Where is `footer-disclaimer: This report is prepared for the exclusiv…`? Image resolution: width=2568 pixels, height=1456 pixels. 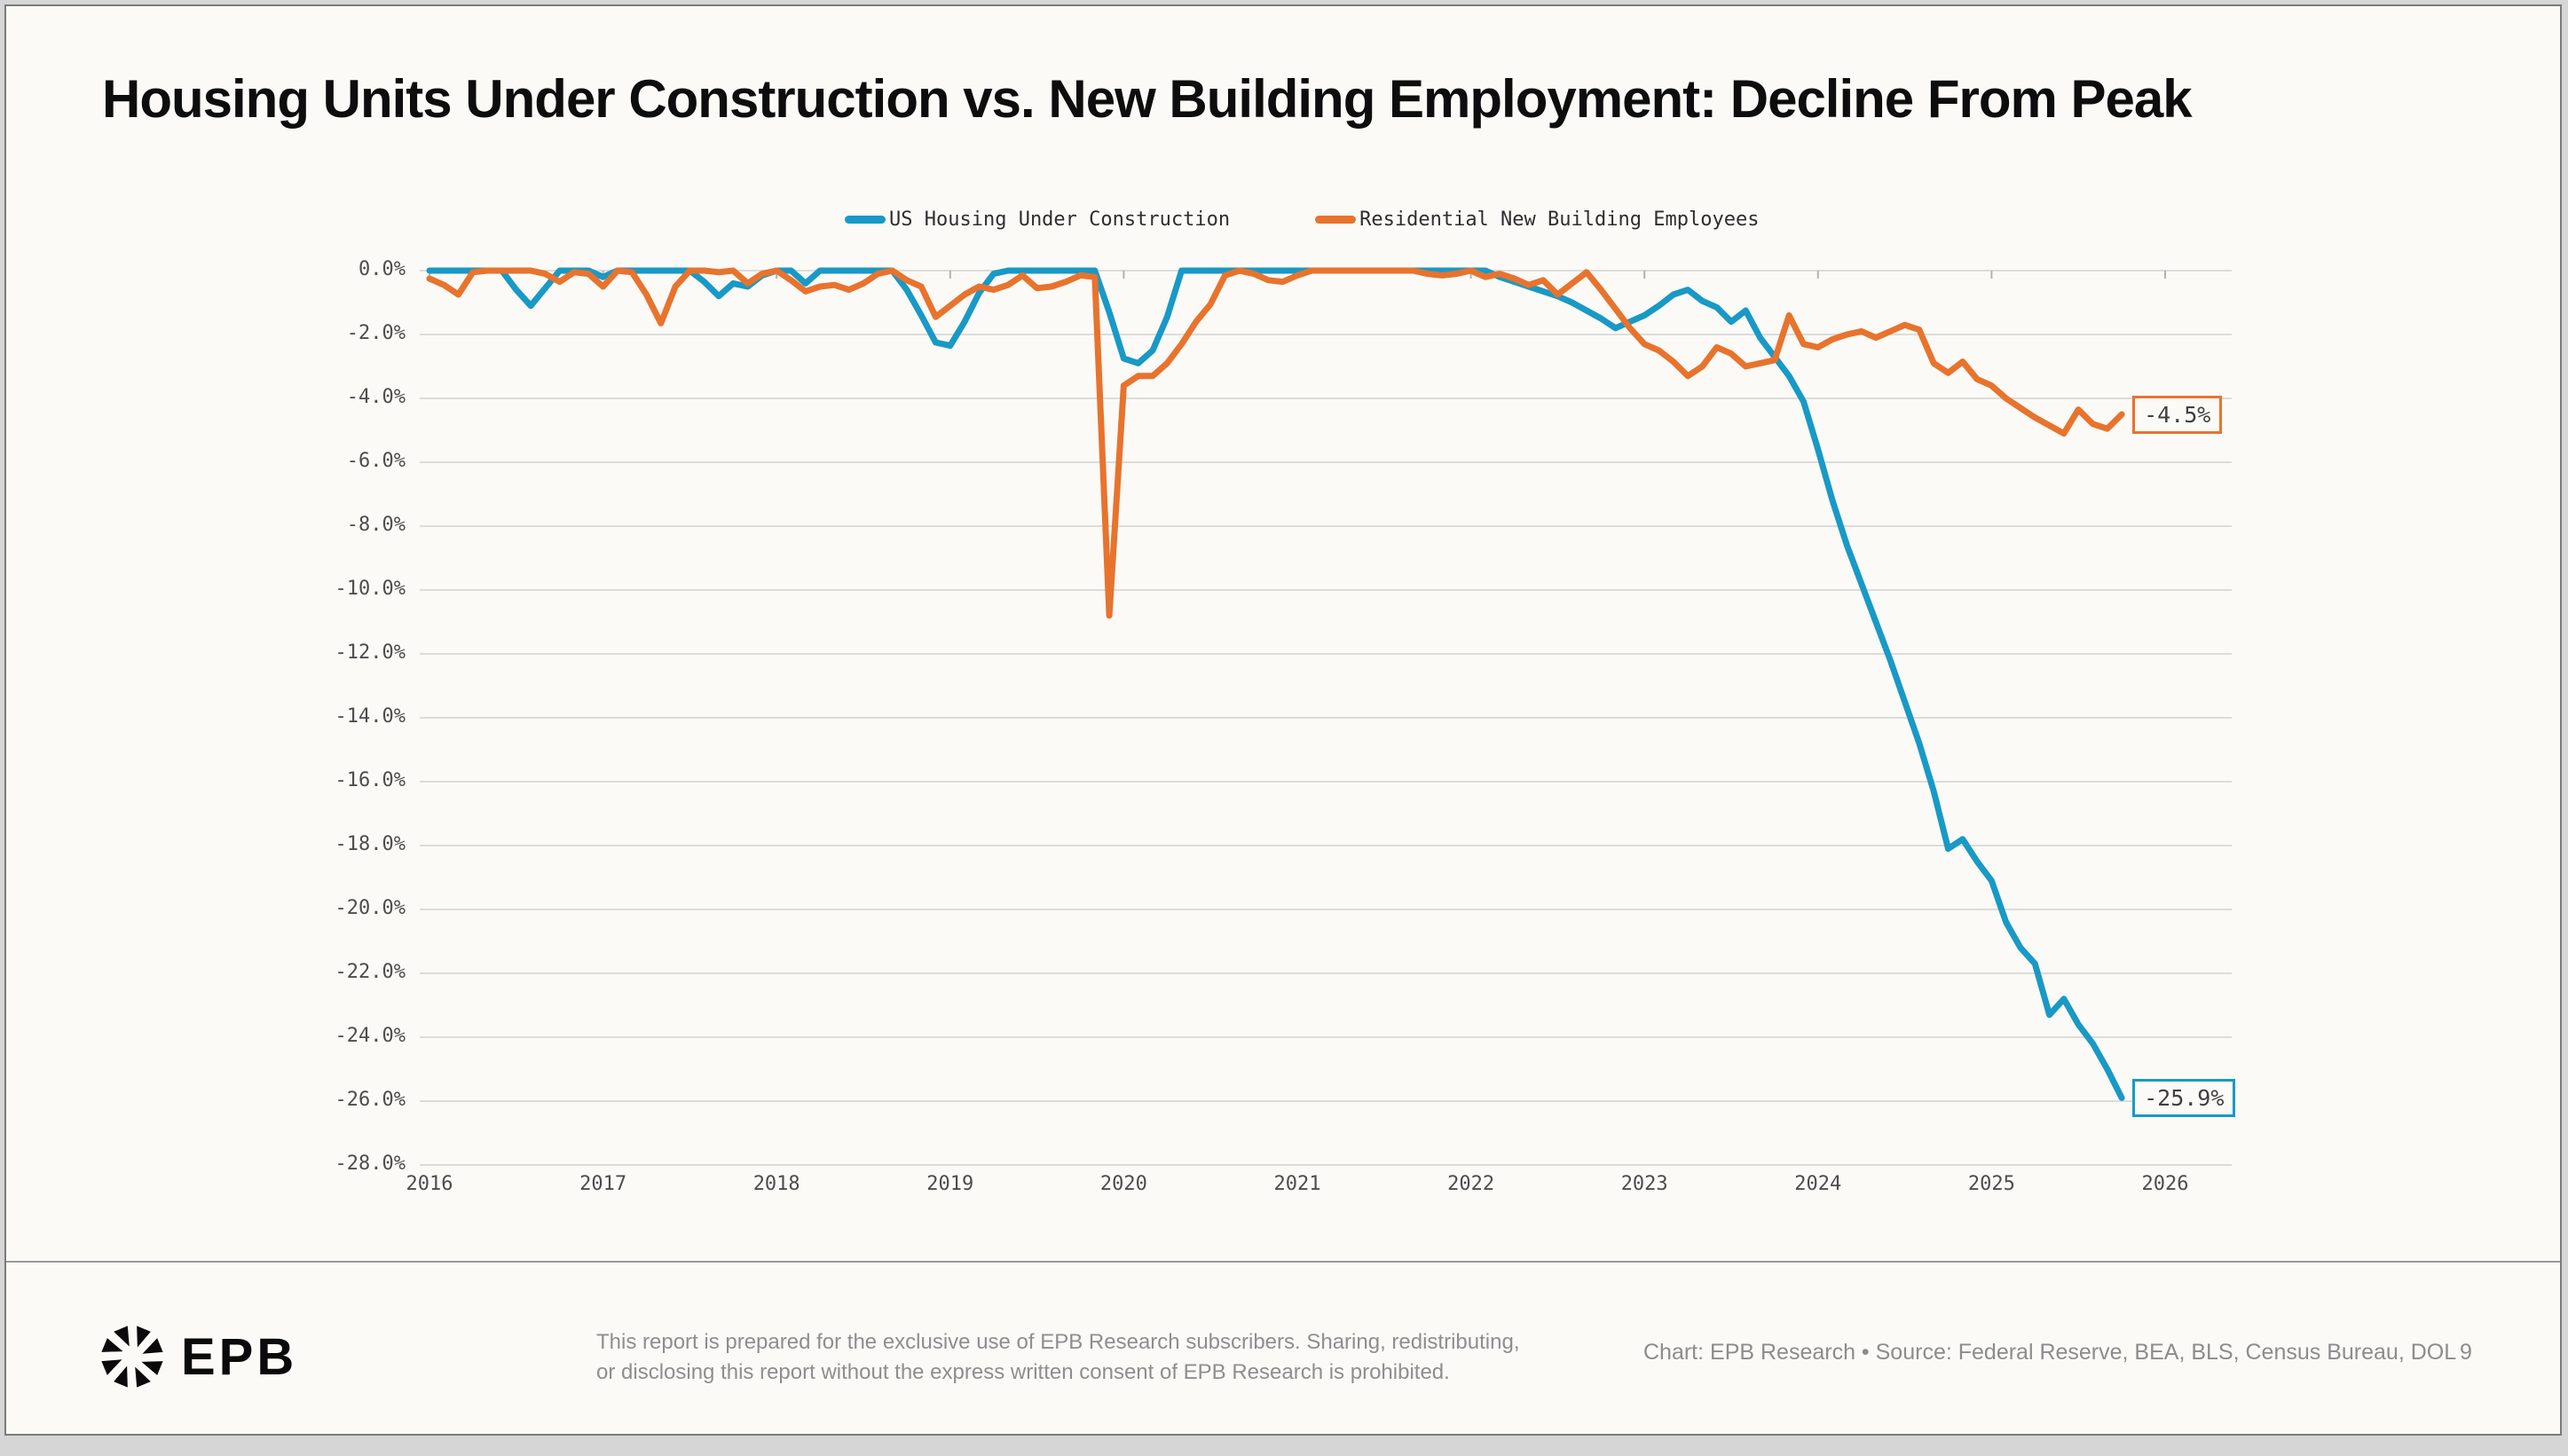
footer-disclaimer: This report is prepared for the exclusiv… is located at coordinates (1057, 1357).